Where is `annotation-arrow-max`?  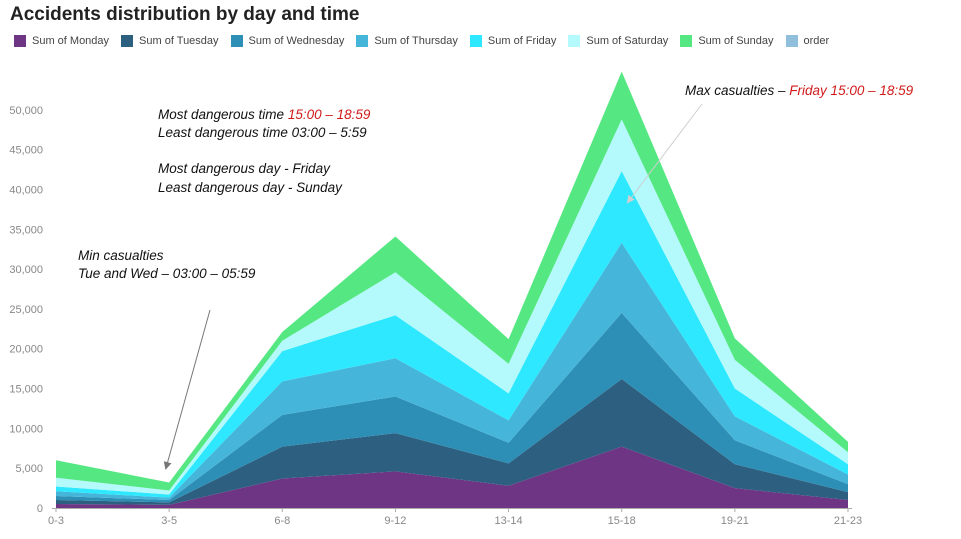 annotation-arrow-max is located at coordinates (664, 153).